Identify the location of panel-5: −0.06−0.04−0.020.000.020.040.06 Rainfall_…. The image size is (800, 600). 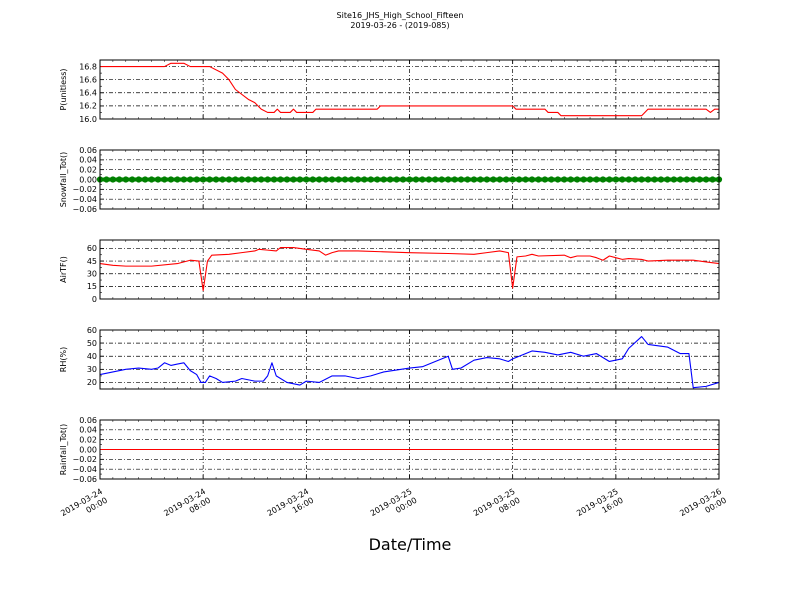
(389, 450).